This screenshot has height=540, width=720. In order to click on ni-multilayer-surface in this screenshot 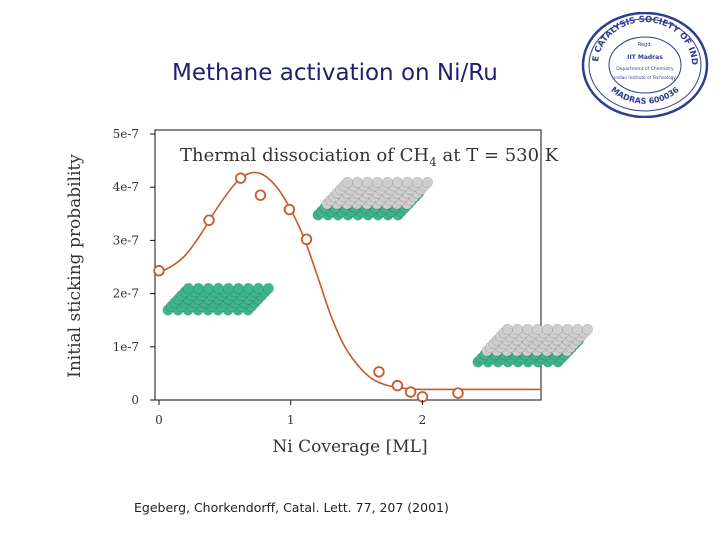, I will do `click(532, 345)`.